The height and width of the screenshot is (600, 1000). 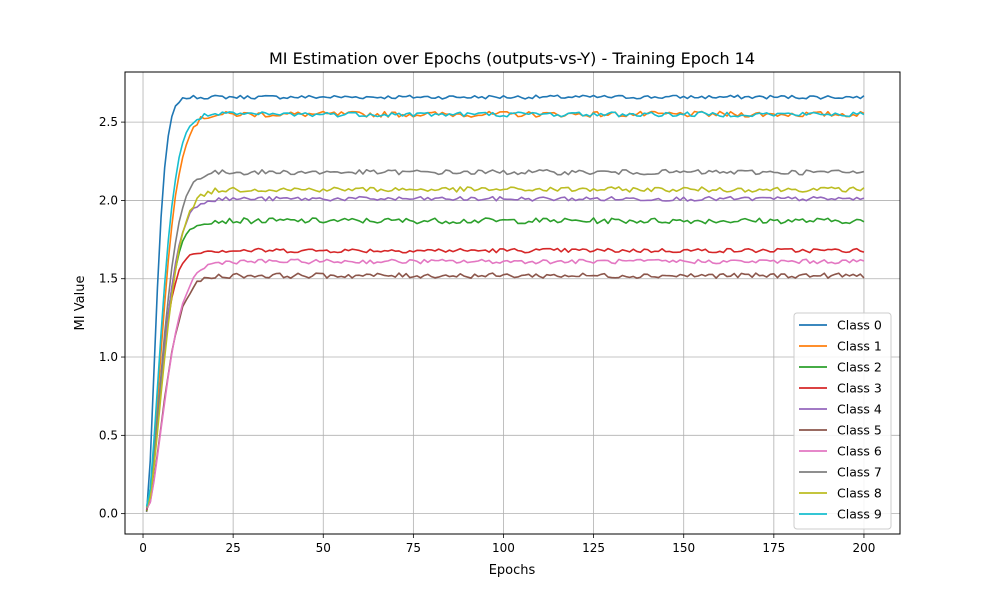 What do you see at coordinates (108, 200) in the screenshot?
I see `y-tick-label: 2.0` at bounding box center [108, 200].